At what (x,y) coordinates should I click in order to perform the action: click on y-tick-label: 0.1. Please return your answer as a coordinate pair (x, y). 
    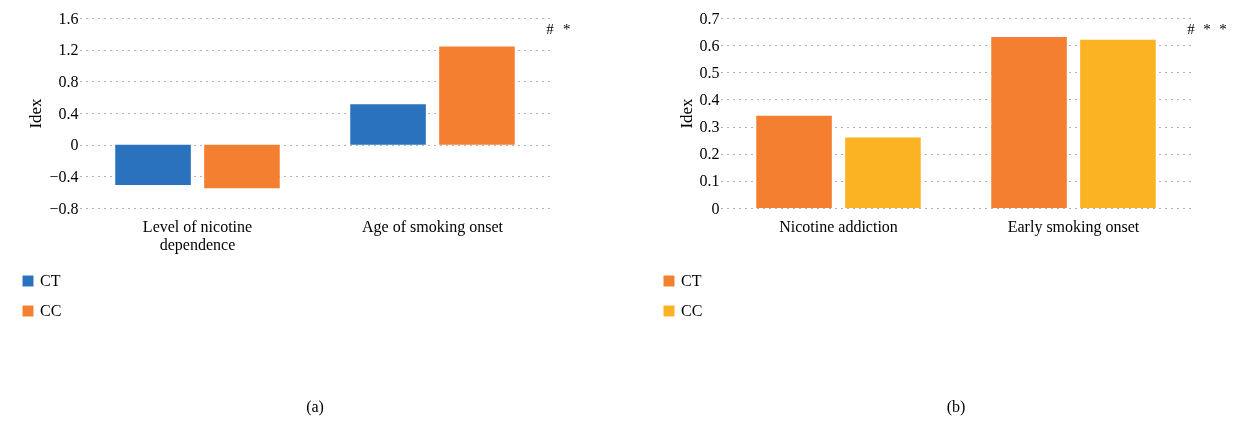
    Looking at the image, I should click on (709, 181).